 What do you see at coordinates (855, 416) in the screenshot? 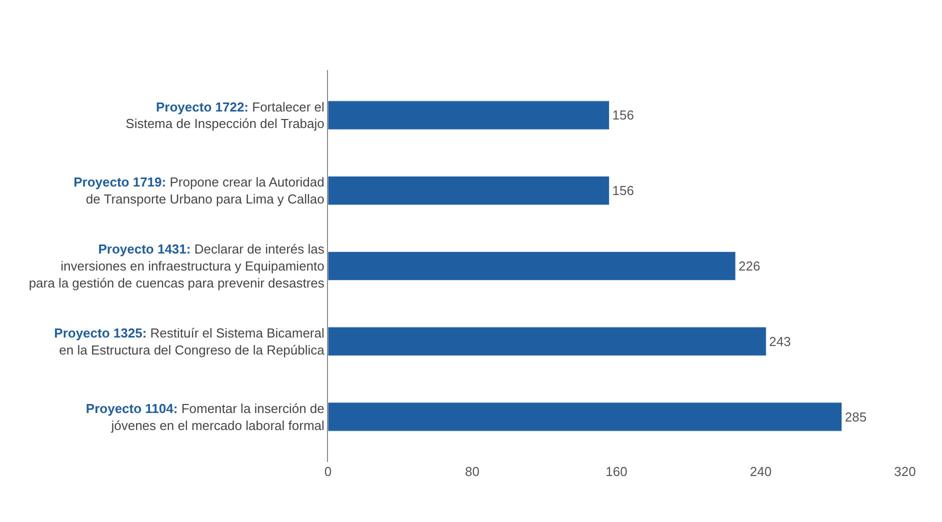
I see `data-label: 285` at bounding box center [855, 416].